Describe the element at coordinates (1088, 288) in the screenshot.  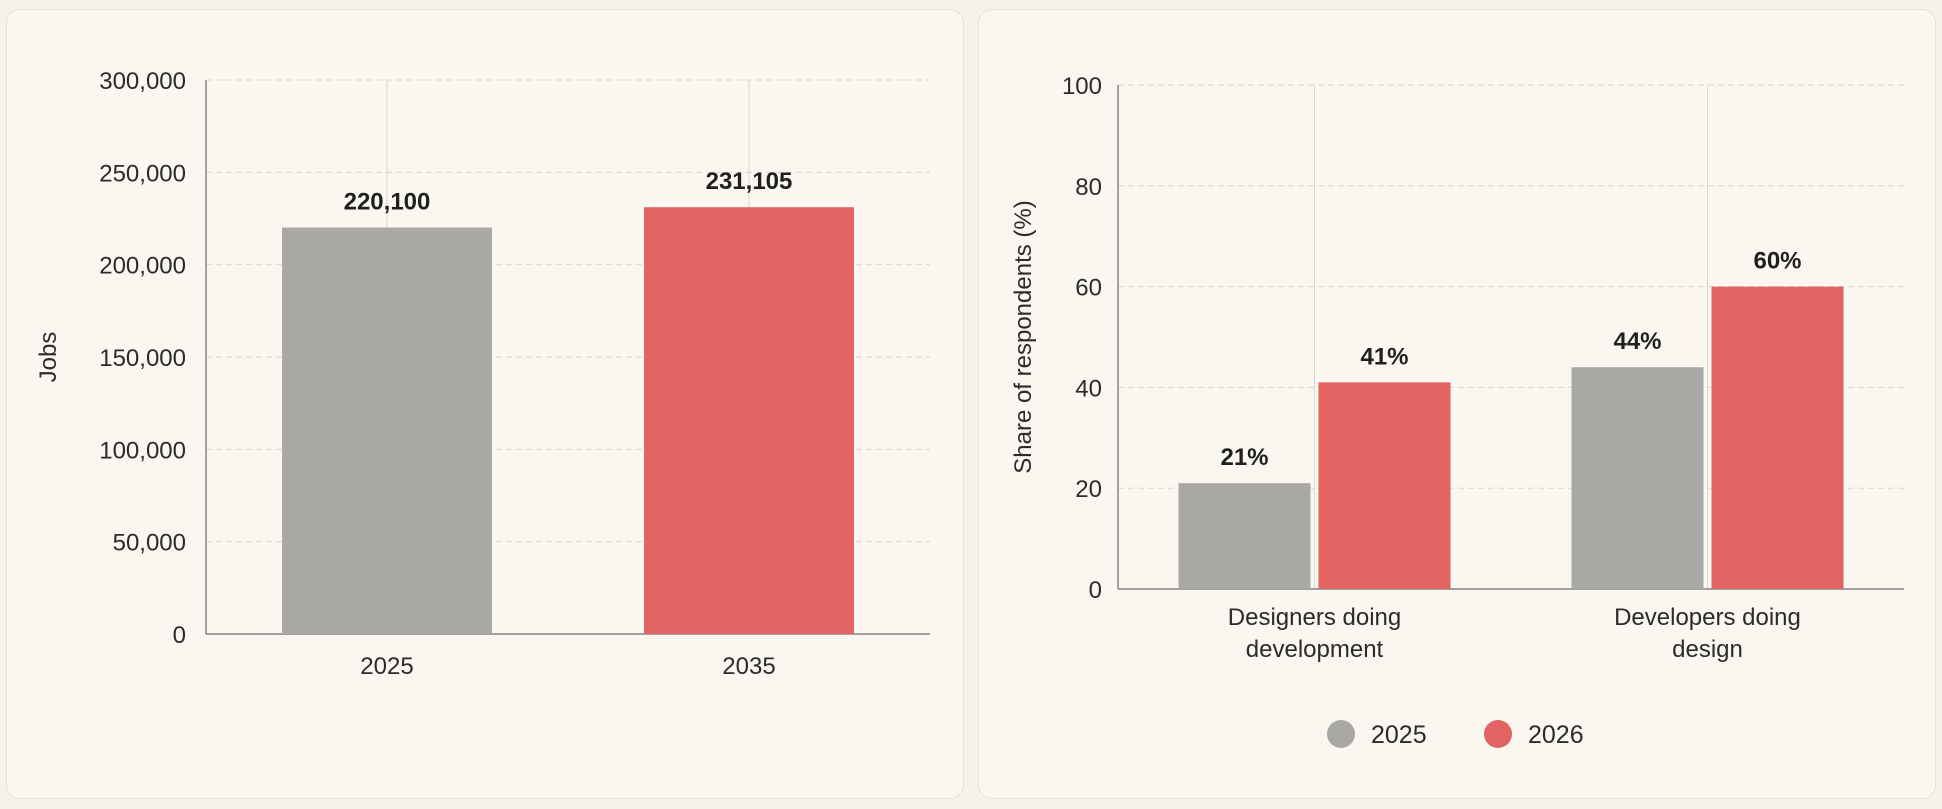
I see `y-tick-label: 60` at that location.